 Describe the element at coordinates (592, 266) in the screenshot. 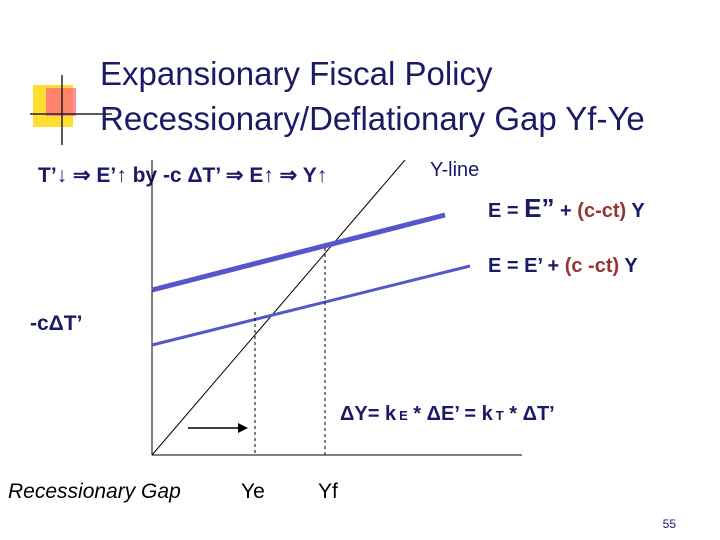

I see `eq-part: (c -ct)` at that location.